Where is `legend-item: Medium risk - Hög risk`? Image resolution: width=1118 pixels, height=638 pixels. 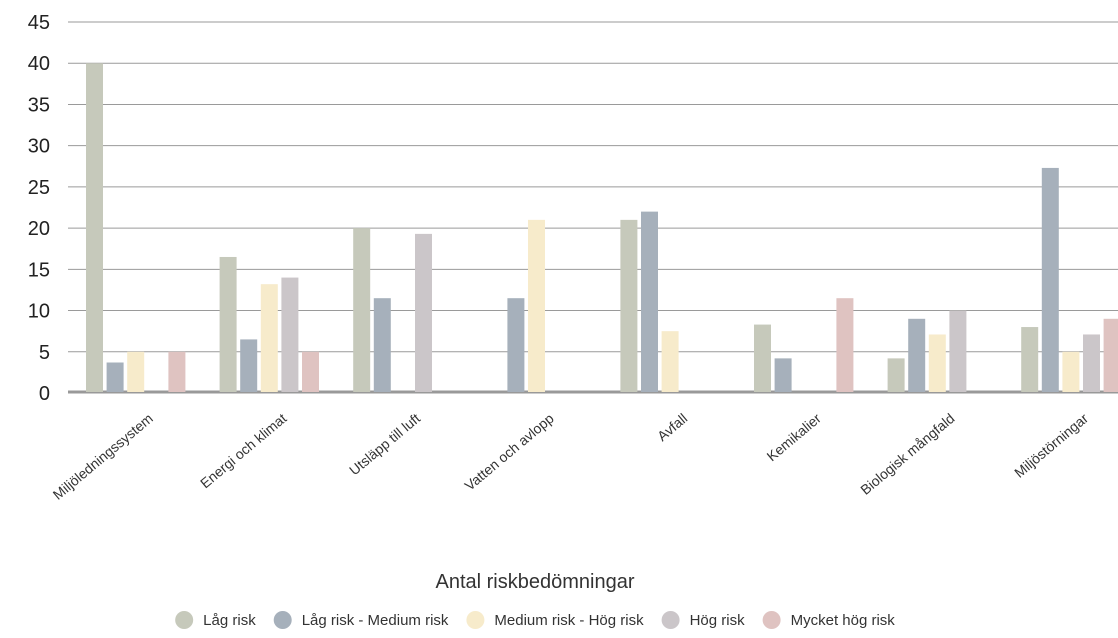
legend-item: Medium risk - Hög risk is located at coordinates (555, 620).